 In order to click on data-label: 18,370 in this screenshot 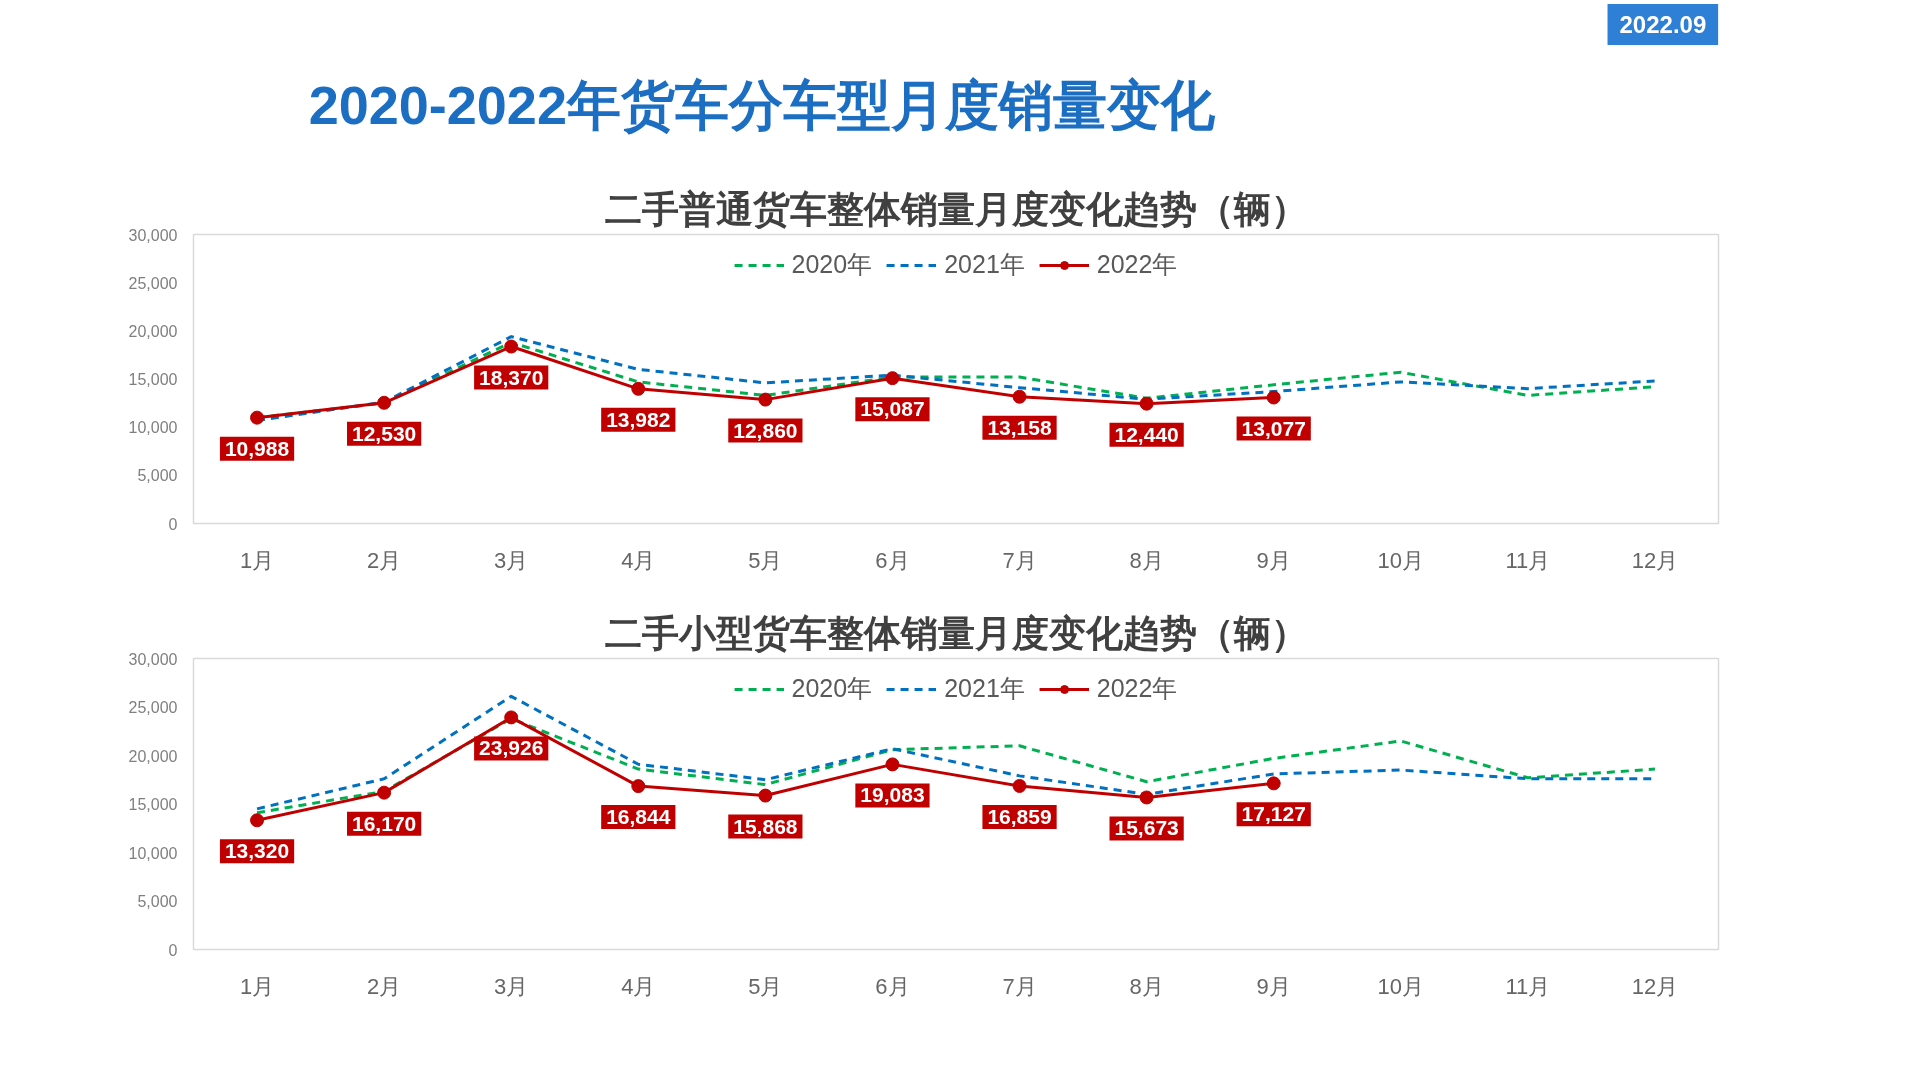, I will do `click(511, 377)`.